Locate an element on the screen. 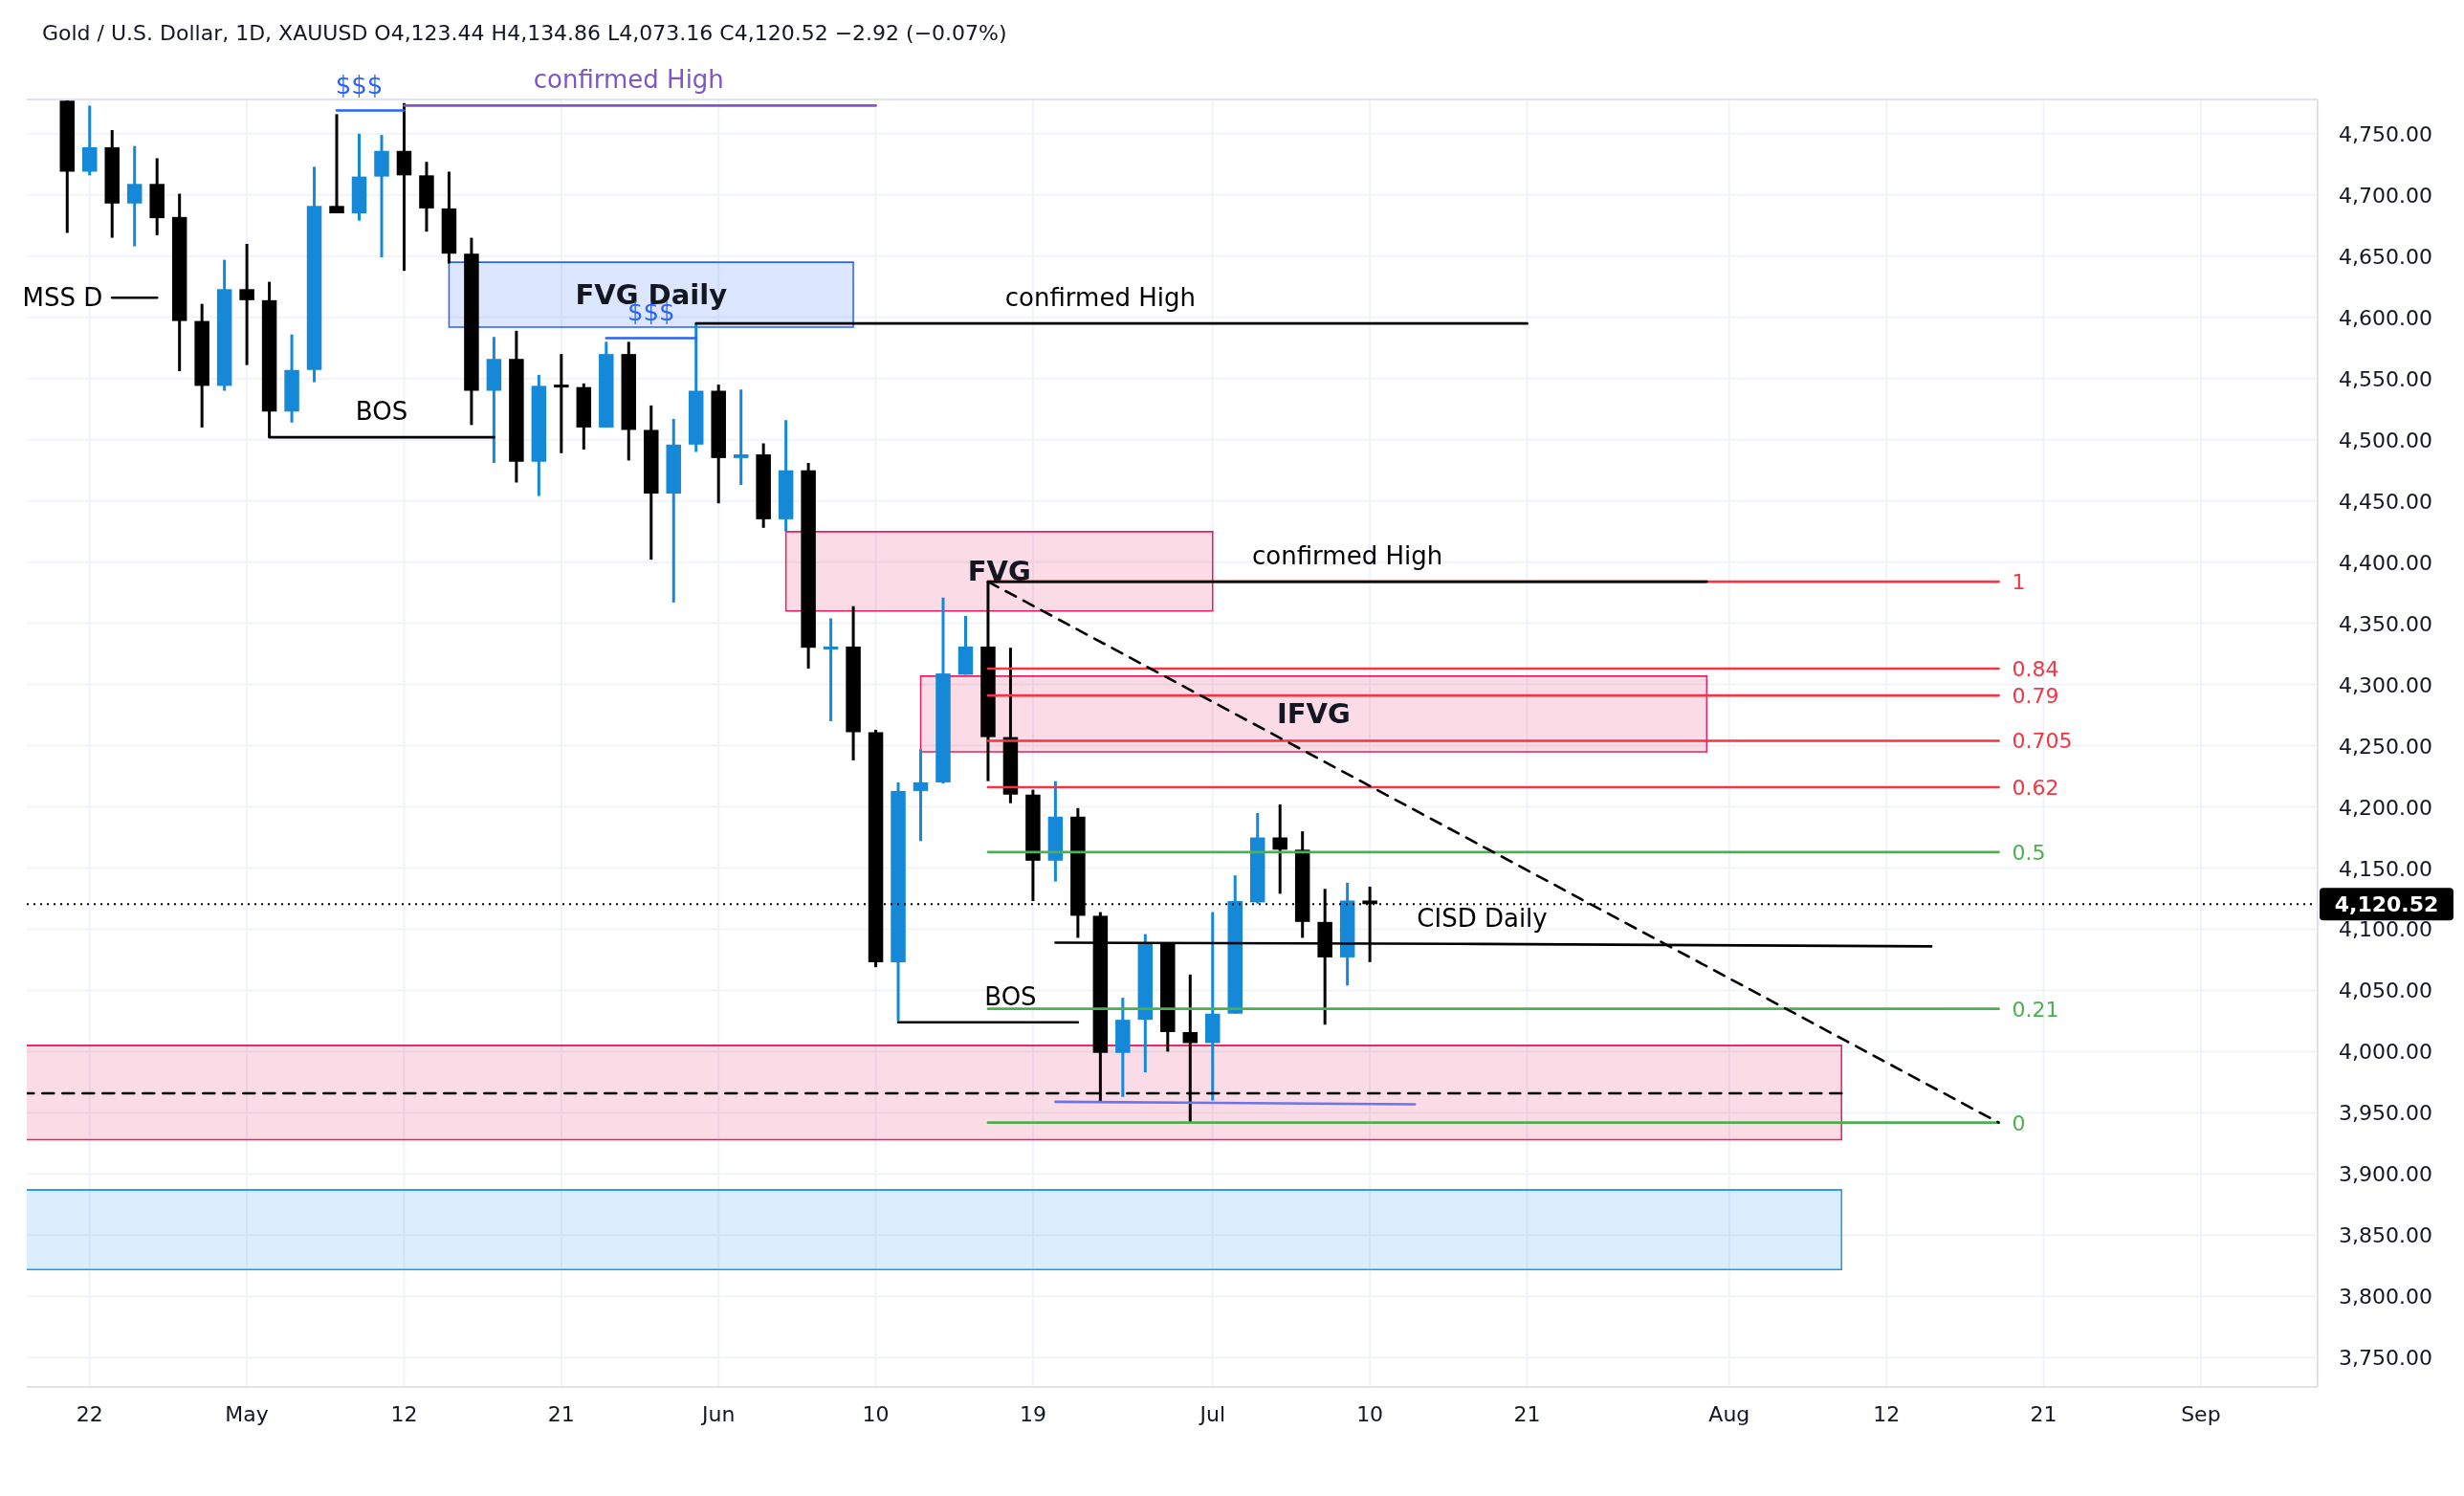 The height and width of the screenshot is (1496, 2464). x-tick-label: 19 is located at coordinates (1032, 1414).